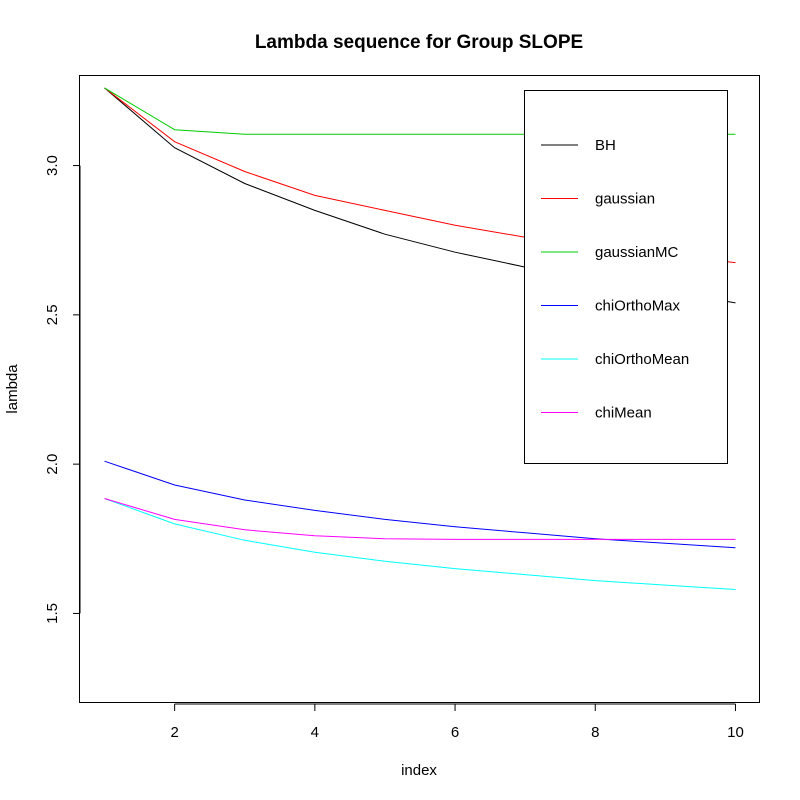 This screenshot has height=800, width=800. What do you see at coordinates (315, 732) in the screenshot?
I see `x-tick-label: 4` at bounding box center [315, 732].